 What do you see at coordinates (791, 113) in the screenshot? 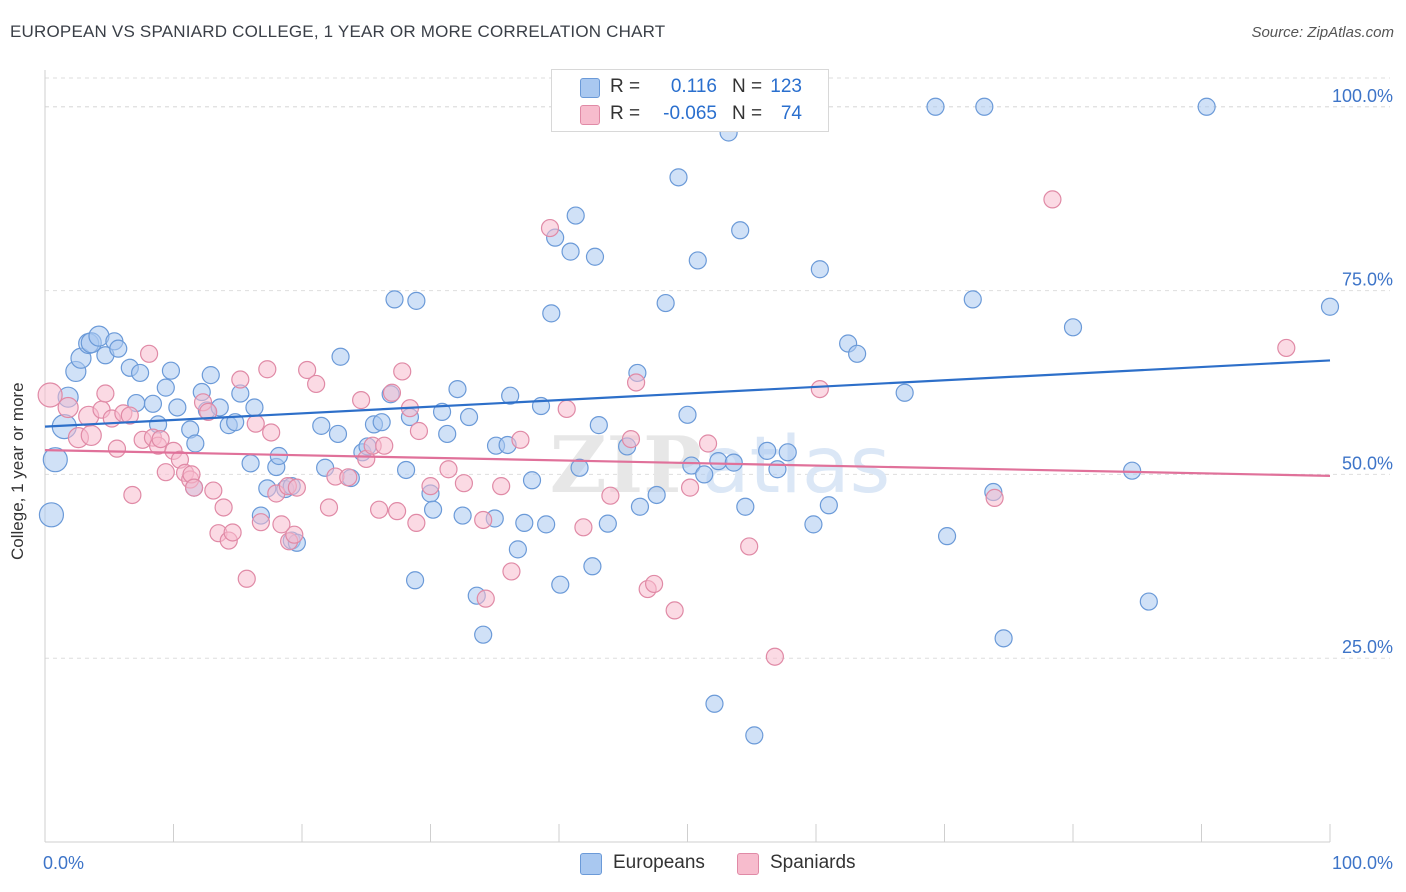
I see `n-value-spaniards: 74` at bounding box center [791, 113].